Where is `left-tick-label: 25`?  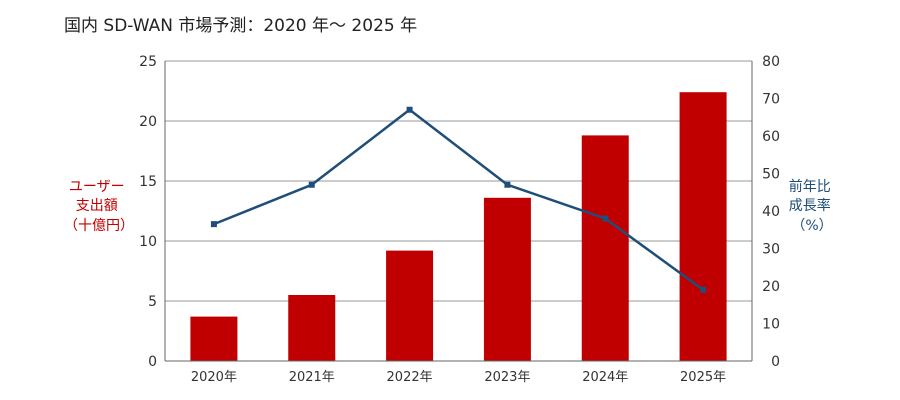 left-tick-label: 25 is located at coordinates (148, 62).